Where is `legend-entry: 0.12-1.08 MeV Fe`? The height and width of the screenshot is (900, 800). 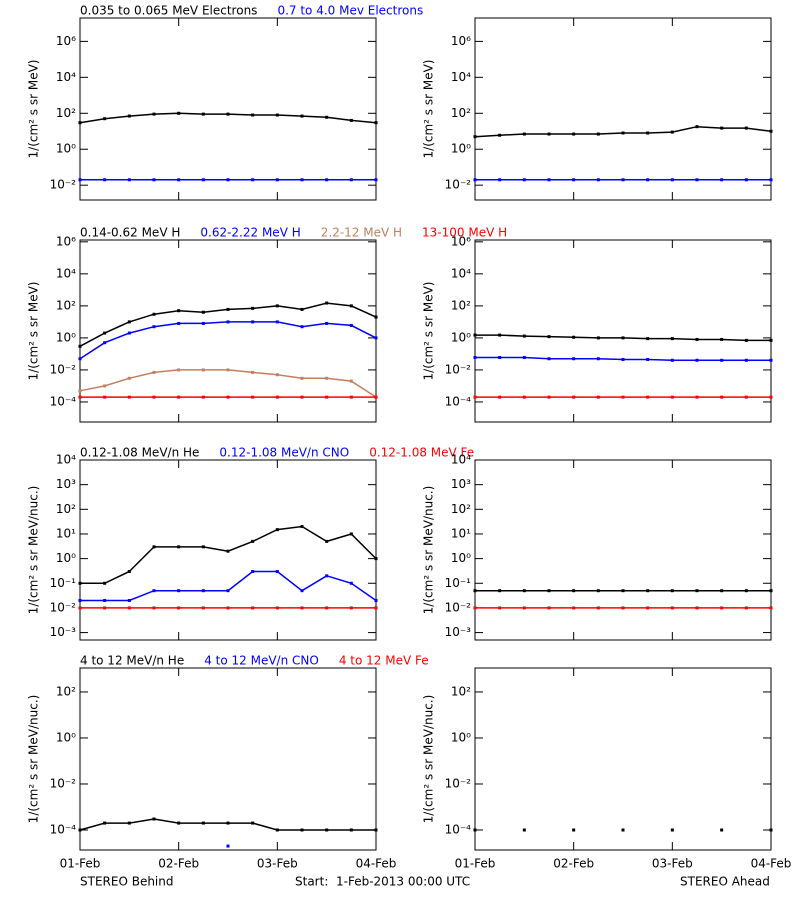
legend-entry: 0.12-1.08 MeV Fe is located at coordinates (421, 453).